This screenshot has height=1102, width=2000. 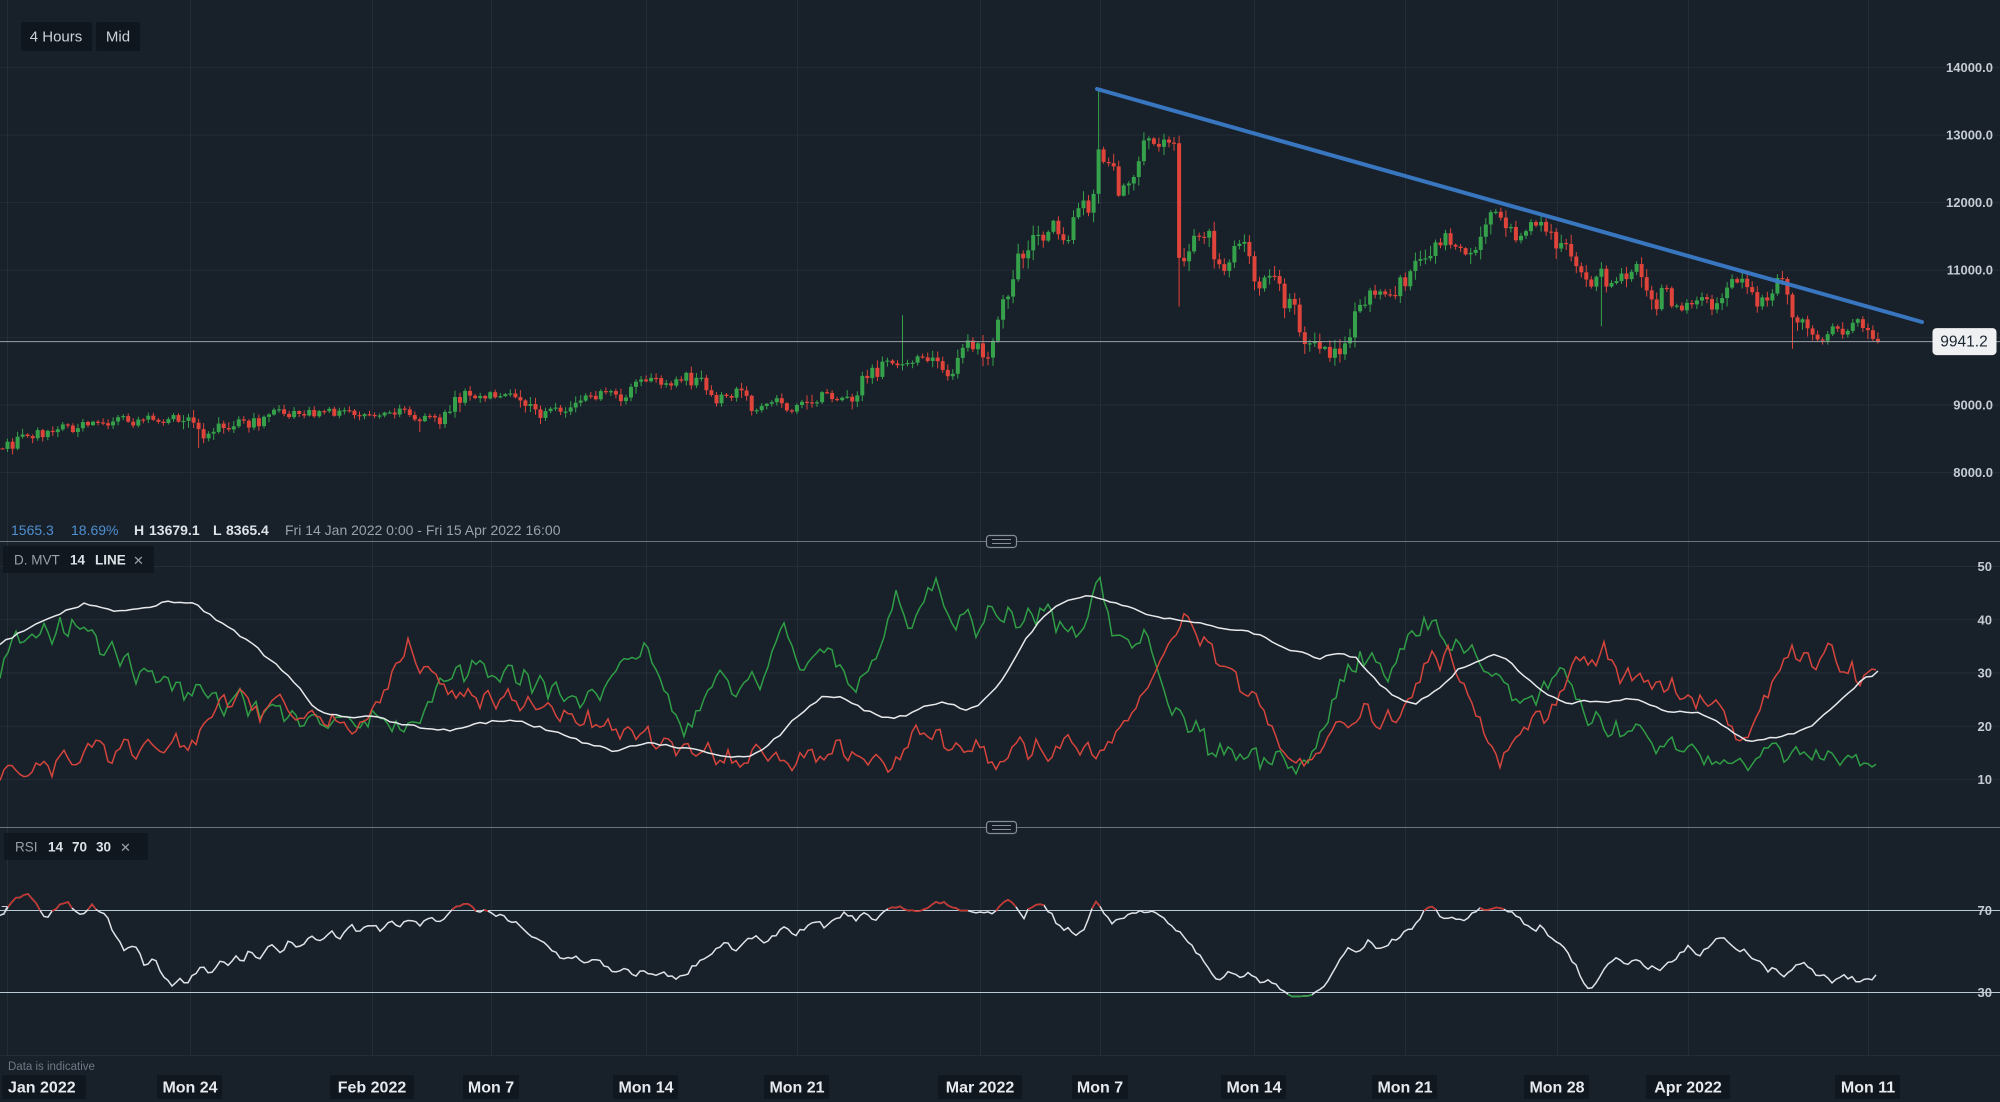 I want to click on svg-text: 13000.0, so click(x=1969, y=135).